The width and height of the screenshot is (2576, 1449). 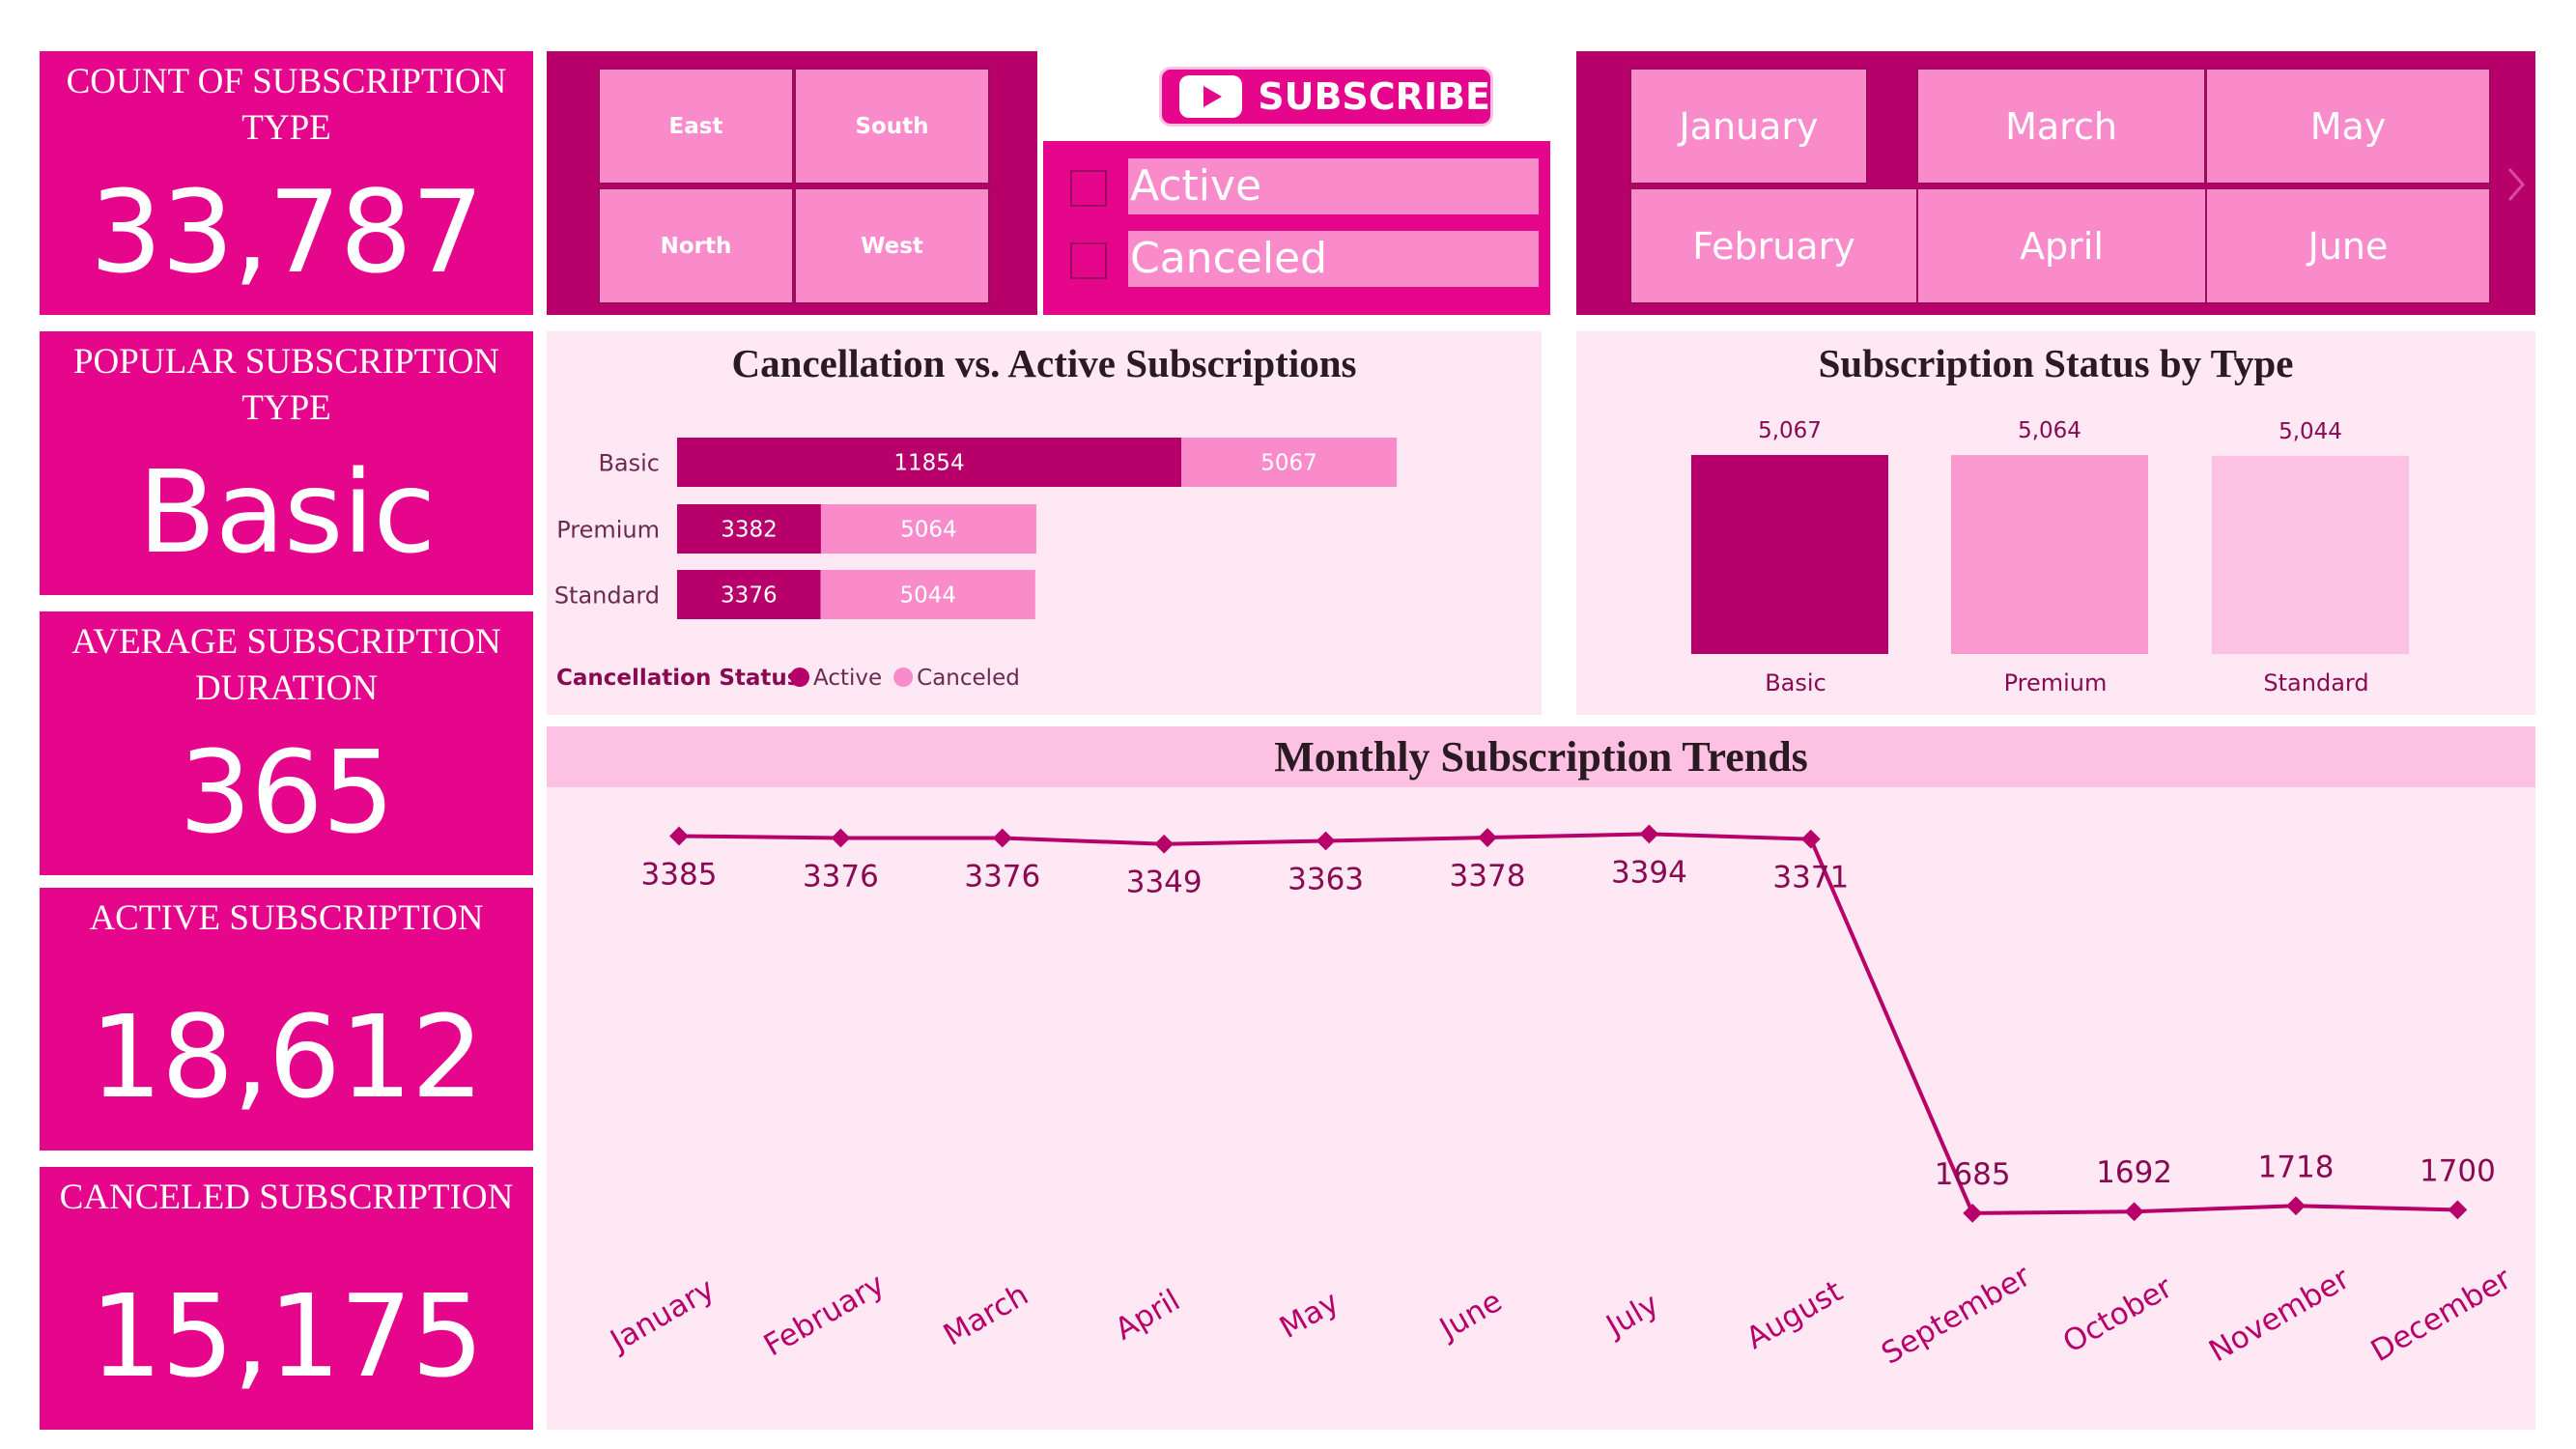 I want to click on status-active-checkbox, so click(x=1088, y=188).